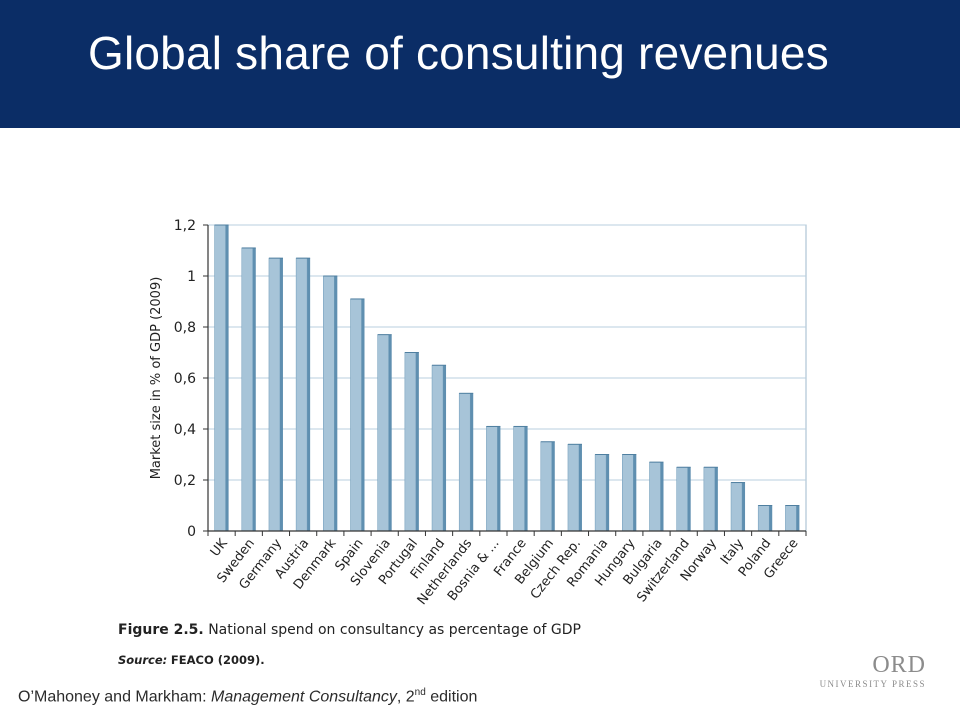 Image resolution: width=960 pixels, height=720 pixels. I want to click on figure-source: Source: FEACO (2009)., so click(191, 660).